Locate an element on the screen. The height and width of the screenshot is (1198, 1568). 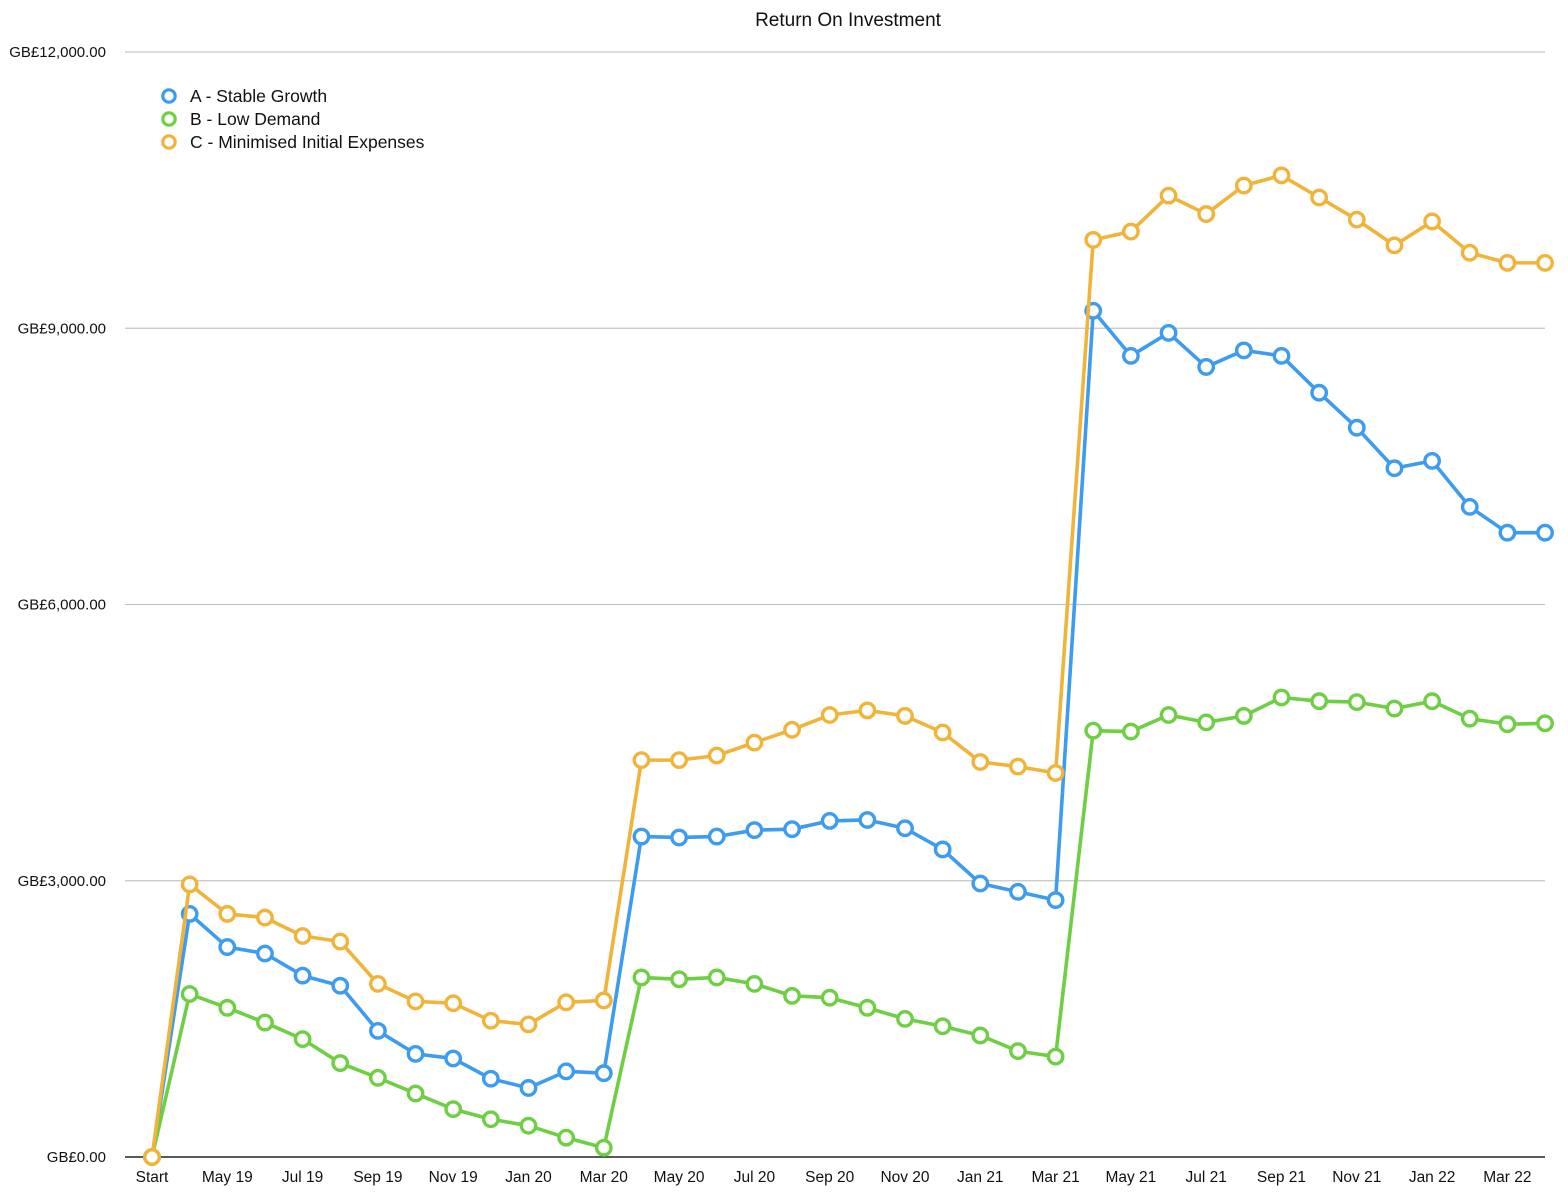
x-tick-label: Jan 21 is located at coordinates (980, 1177).